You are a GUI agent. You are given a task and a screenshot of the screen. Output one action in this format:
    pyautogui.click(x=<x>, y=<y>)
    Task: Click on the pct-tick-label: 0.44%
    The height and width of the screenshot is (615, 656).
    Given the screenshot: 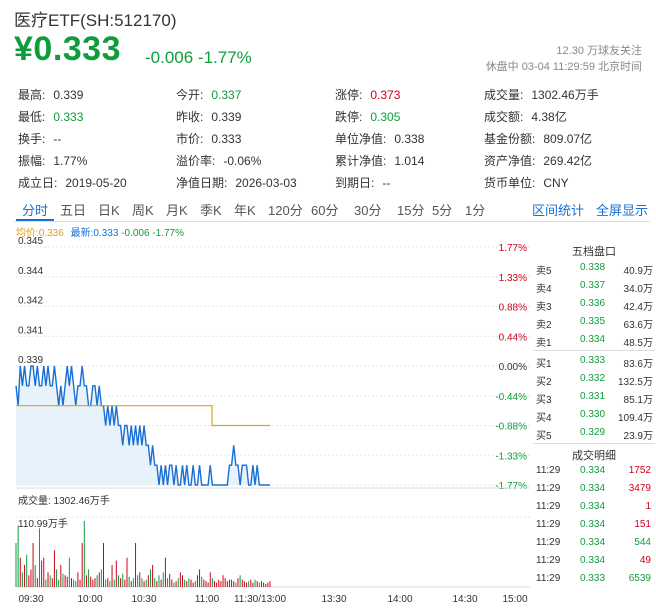 What is the action you would take?
    pyautogui.click(x=513, y=337)
    